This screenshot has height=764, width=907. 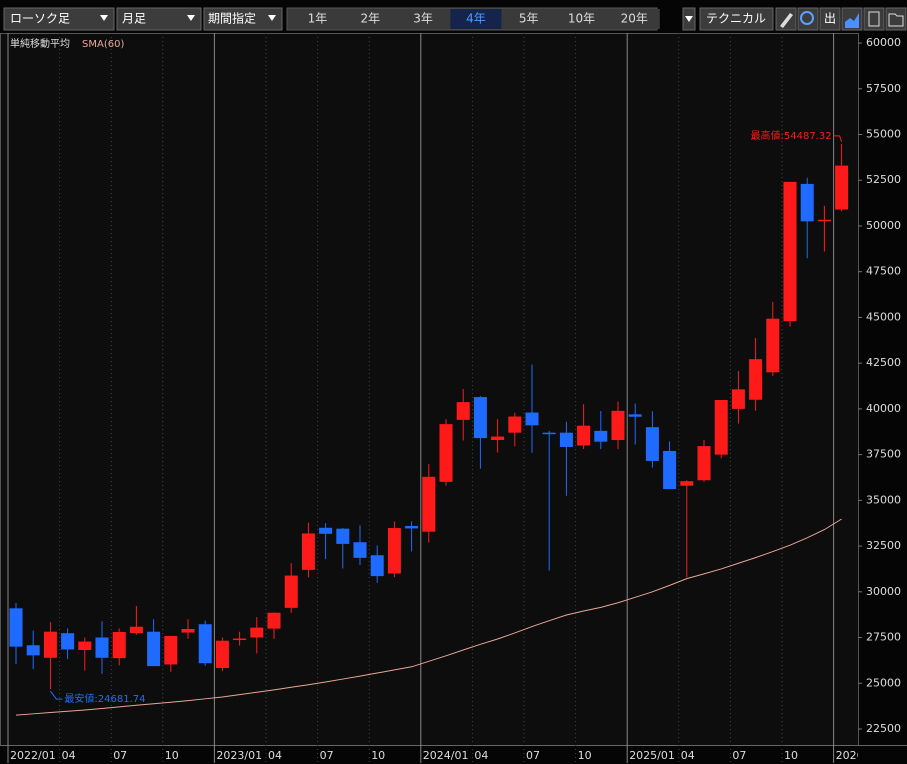 What do you see at coordinates (446, 755) in the screenshot?
I see `x-tick-label: 2024/01` at bounding box center [446, 755].